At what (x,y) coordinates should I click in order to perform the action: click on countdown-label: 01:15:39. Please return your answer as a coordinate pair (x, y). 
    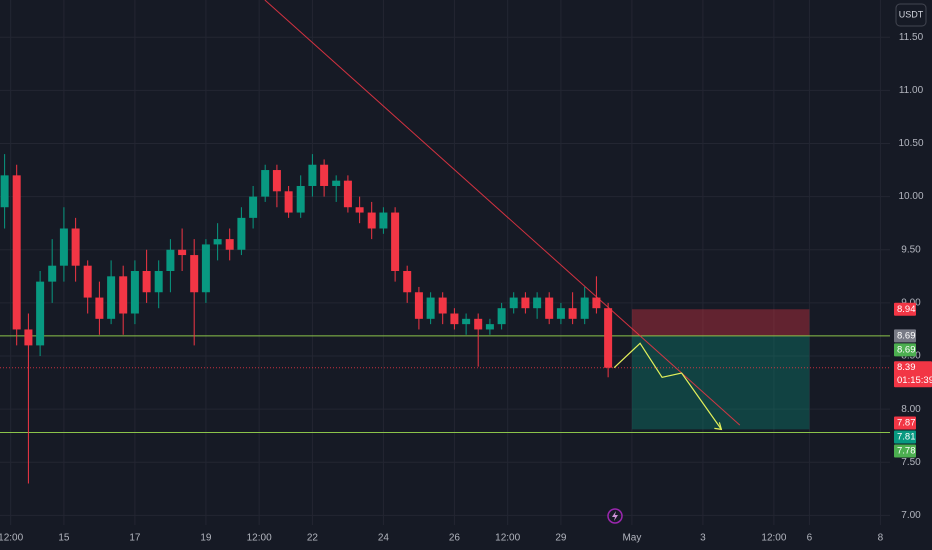
    Looking at the image, I should click on (914, 380).